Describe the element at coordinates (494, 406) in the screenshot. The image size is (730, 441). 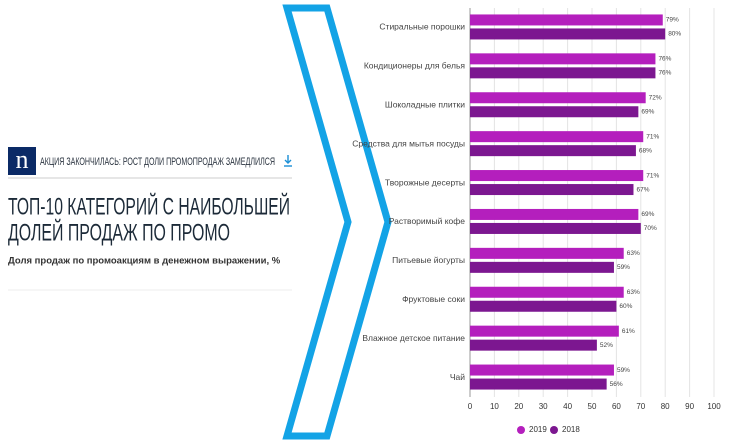
I see `x-tick-label: 10` at that location.